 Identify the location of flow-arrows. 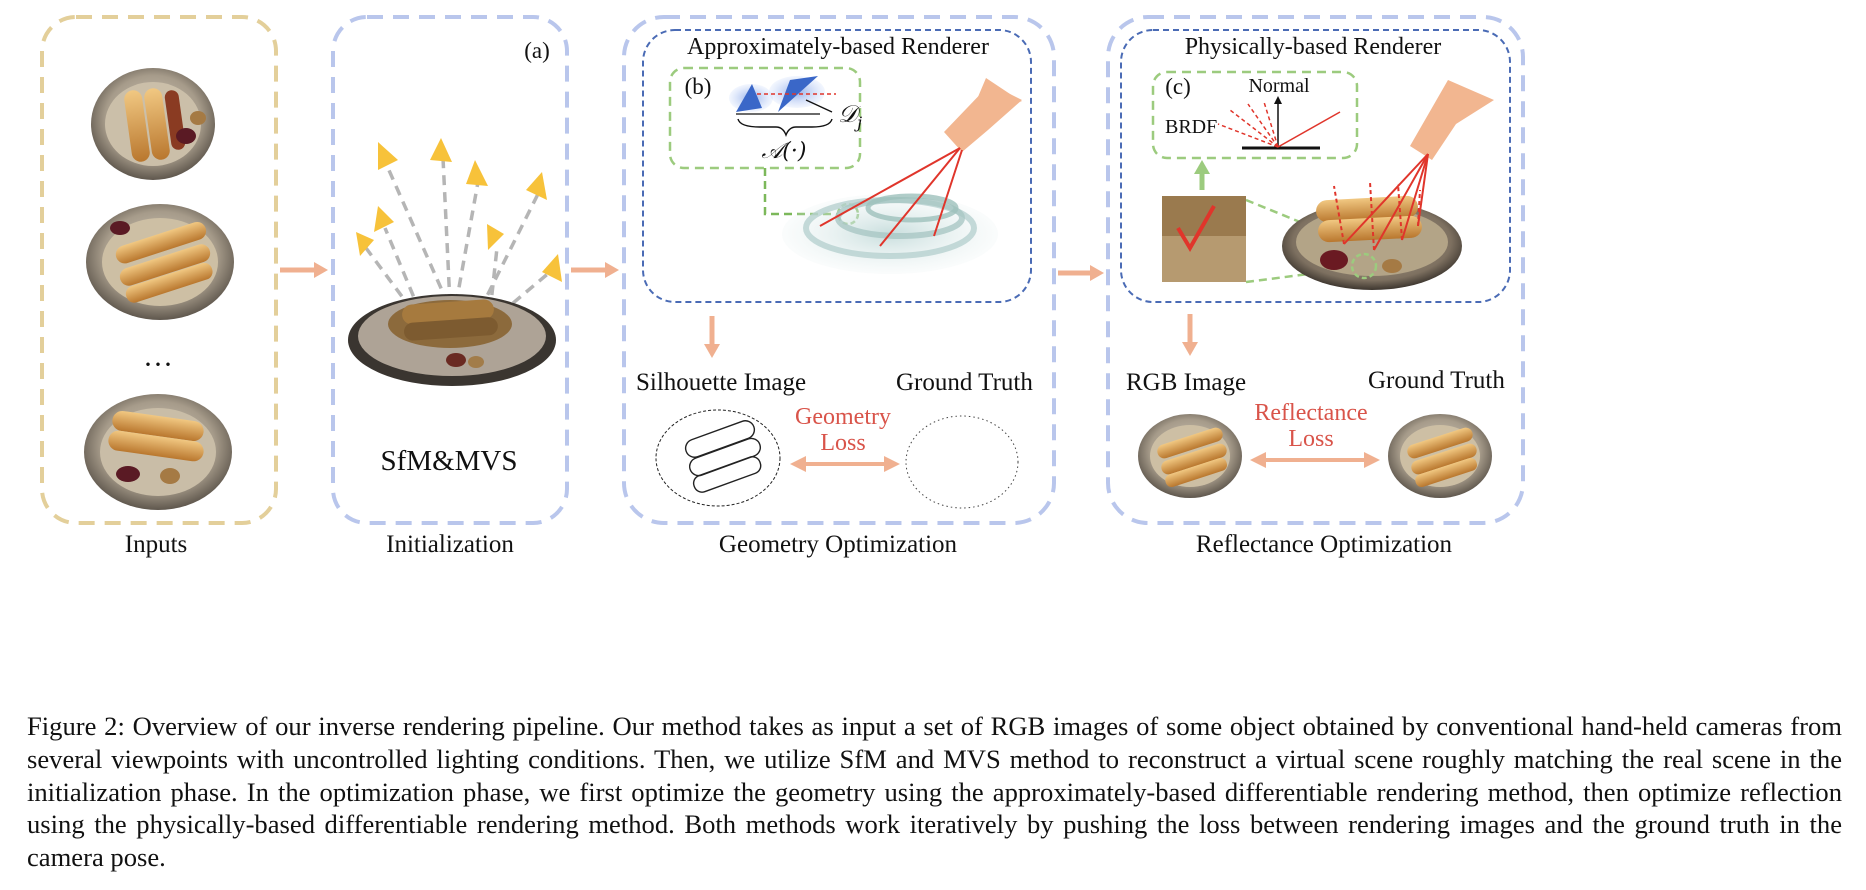
(739, 310).